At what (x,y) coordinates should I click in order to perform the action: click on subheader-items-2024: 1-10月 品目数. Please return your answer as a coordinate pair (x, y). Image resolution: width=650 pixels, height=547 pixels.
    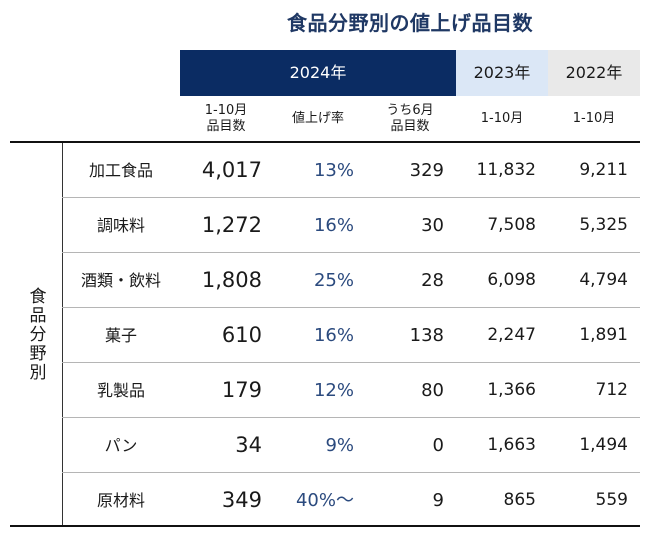
    Looking at the image, I should click on (226, 119).